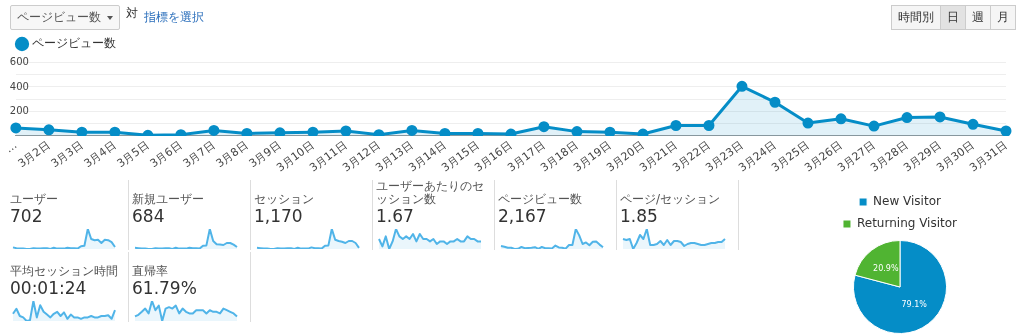 The image size is (1024, 335). What do you see at coordinates (74, 43) in the screenshot?
I see `legend-label: ページビュー数` at bounding box center [74, 43].